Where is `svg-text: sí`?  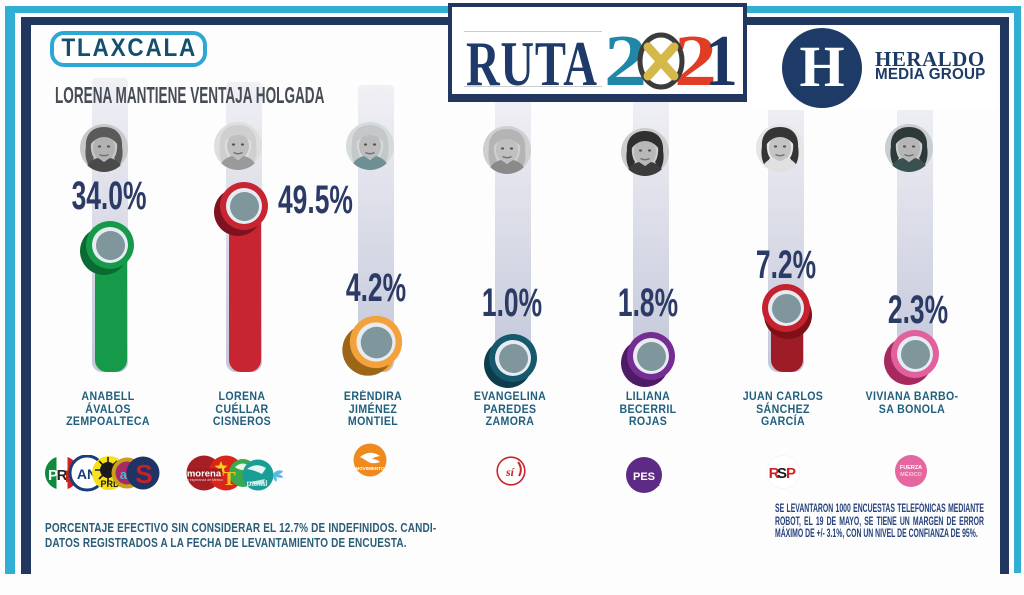
svg-text: sí is located at coordinates (510, 472).